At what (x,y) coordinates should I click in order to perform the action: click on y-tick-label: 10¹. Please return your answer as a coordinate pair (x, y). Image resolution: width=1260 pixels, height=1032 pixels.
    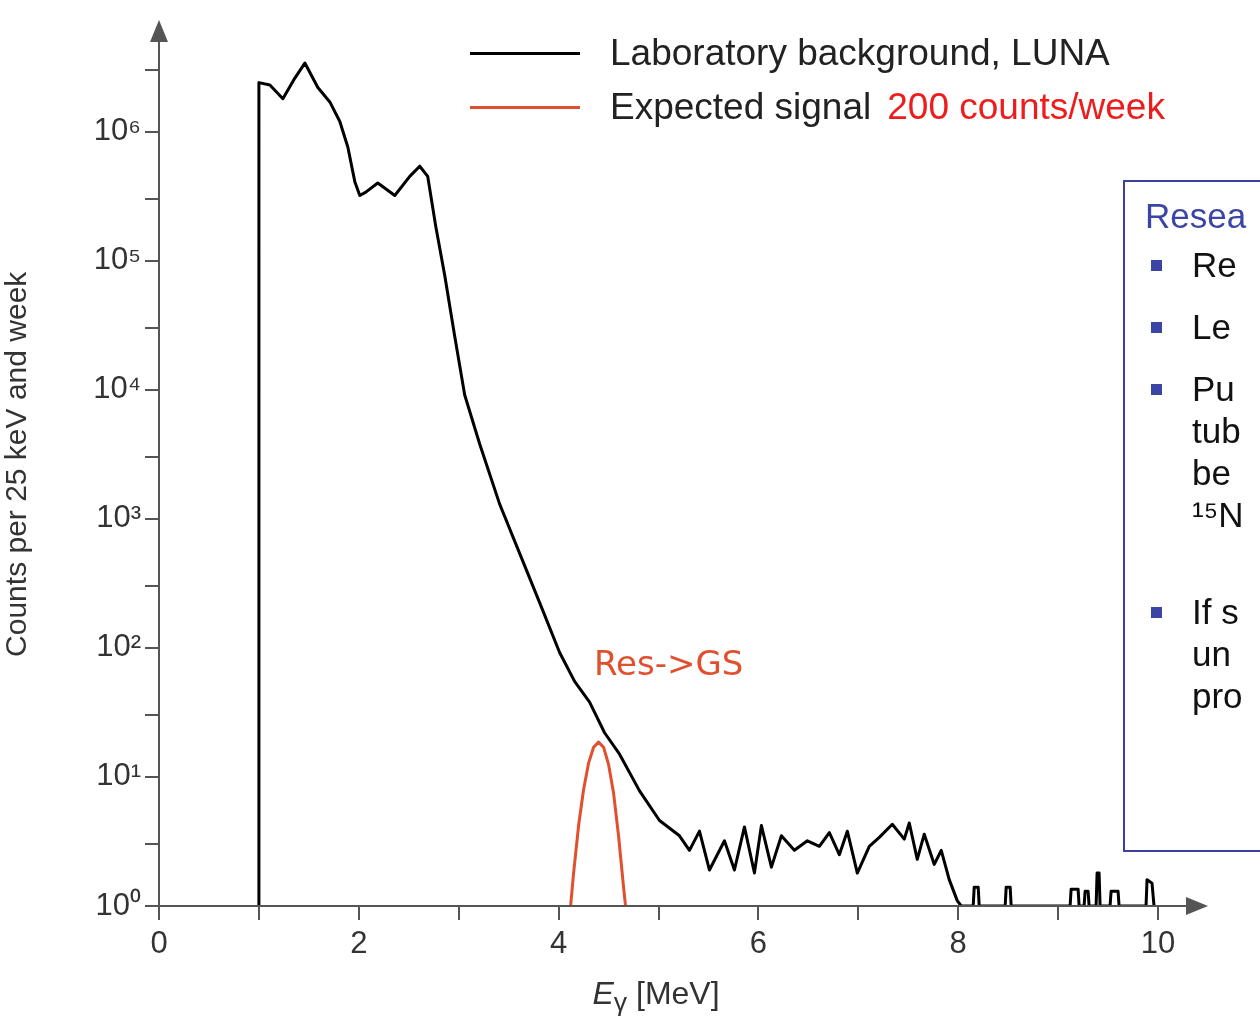
    Looking at the image, I should click on (118, 775).